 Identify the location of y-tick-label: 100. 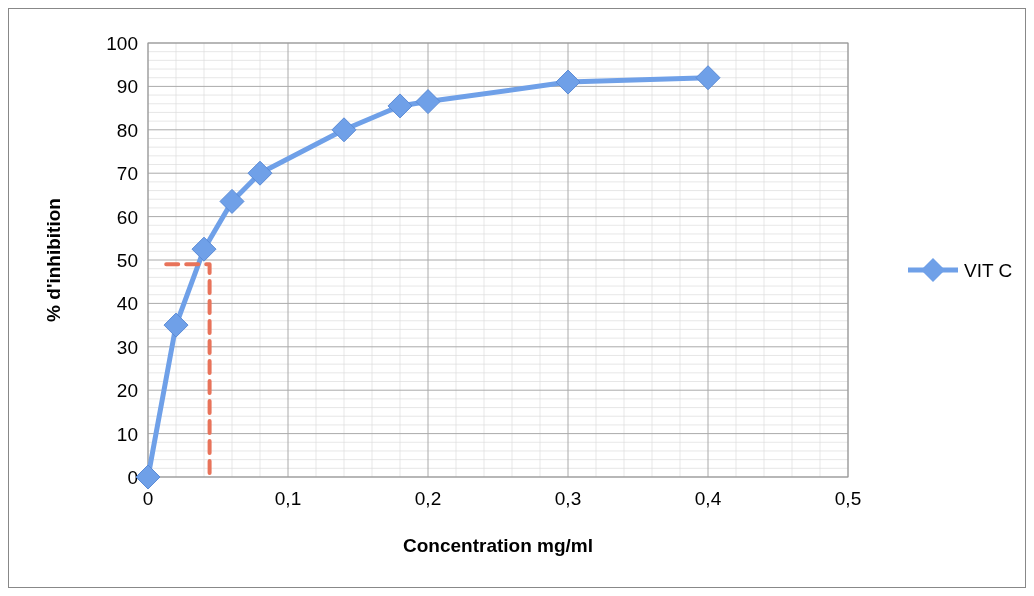
(122, 43).